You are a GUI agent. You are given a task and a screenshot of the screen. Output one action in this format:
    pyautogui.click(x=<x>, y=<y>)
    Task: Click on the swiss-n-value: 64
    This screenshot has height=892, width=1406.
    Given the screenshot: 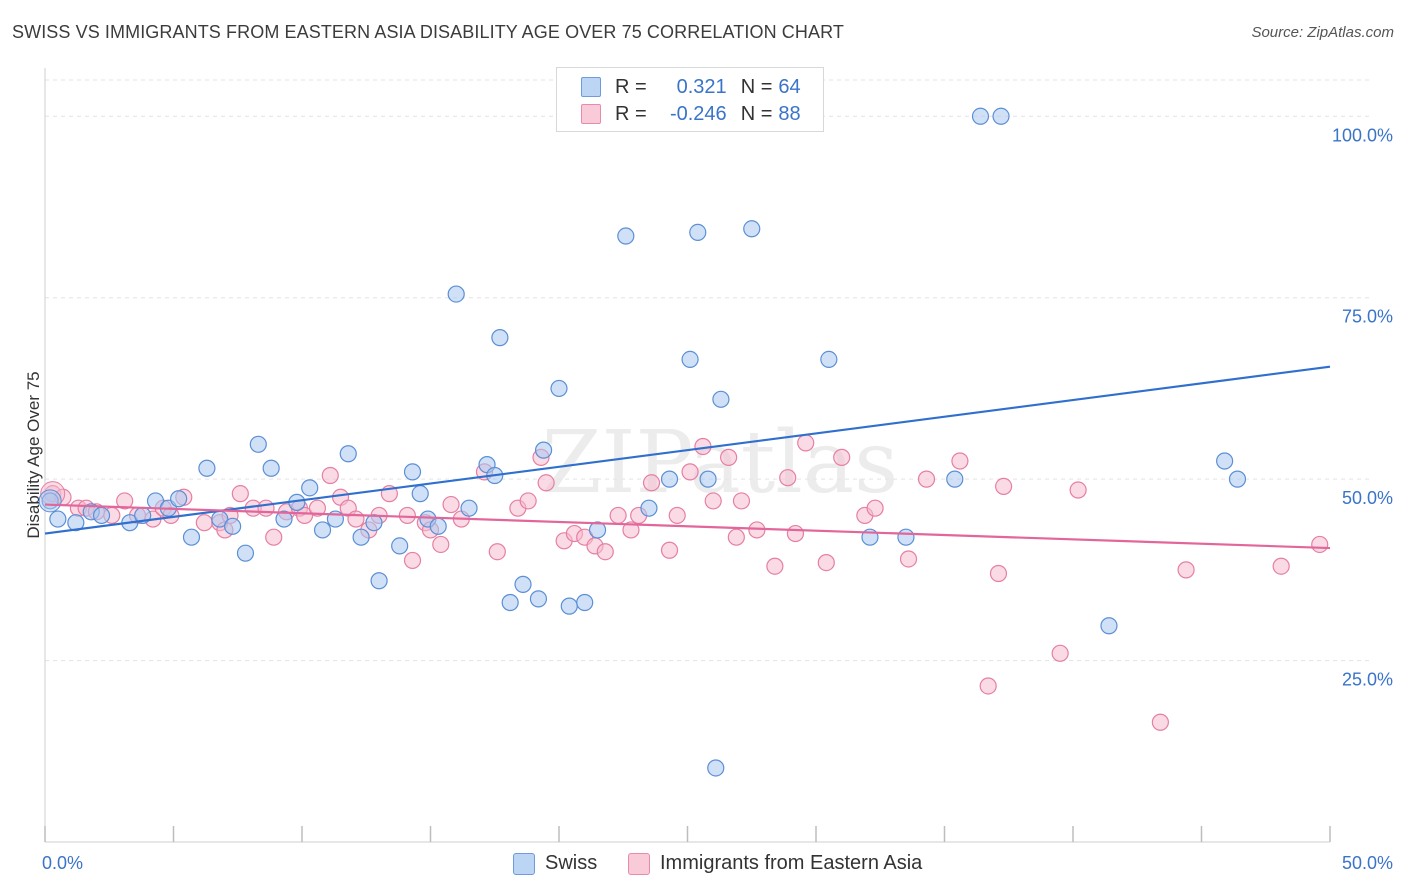 What is the action you would take?
    pyautogui.click(x=789, y=86)
    